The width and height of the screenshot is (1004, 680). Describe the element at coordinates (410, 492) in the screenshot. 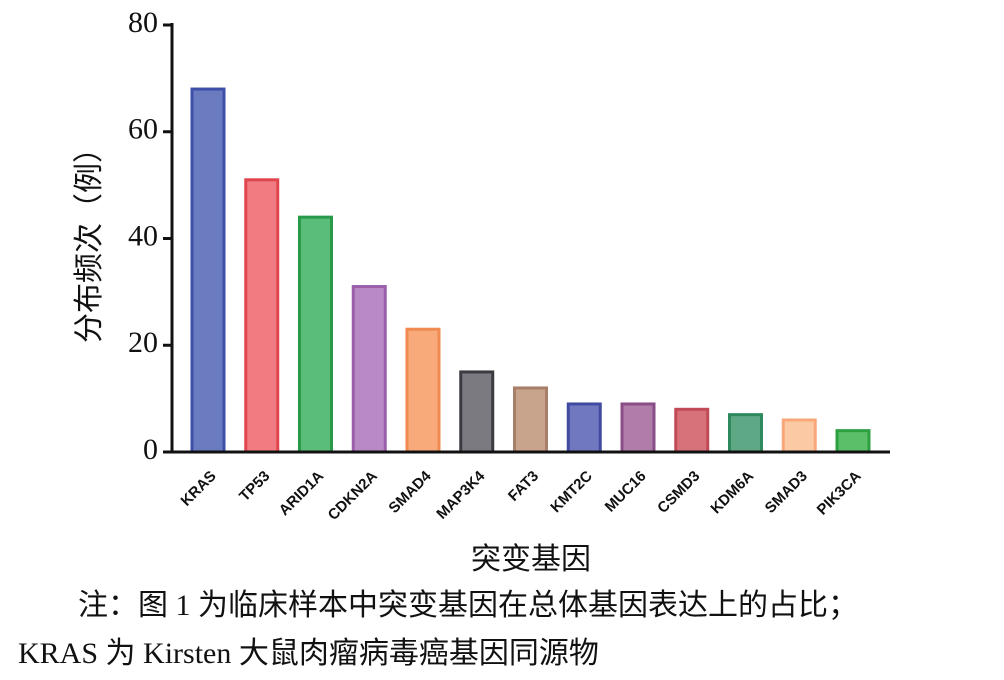

I see `x-tick-label: SMAD4` at that location.